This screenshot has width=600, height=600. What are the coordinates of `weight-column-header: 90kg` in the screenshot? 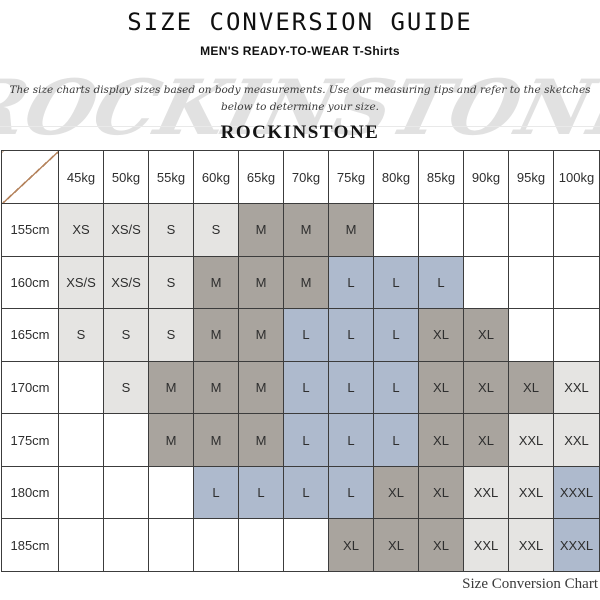 It's located at (486, 177).